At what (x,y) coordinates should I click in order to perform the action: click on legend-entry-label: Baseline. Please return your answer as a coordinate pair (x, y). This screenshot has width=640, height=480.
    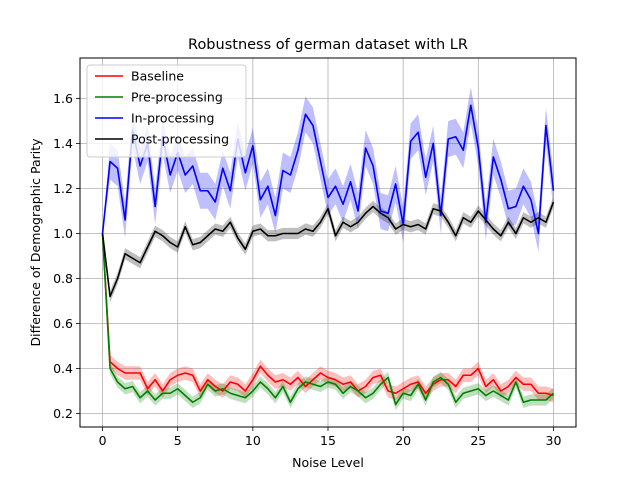
    Looking at the image, I should click on (157, 76).